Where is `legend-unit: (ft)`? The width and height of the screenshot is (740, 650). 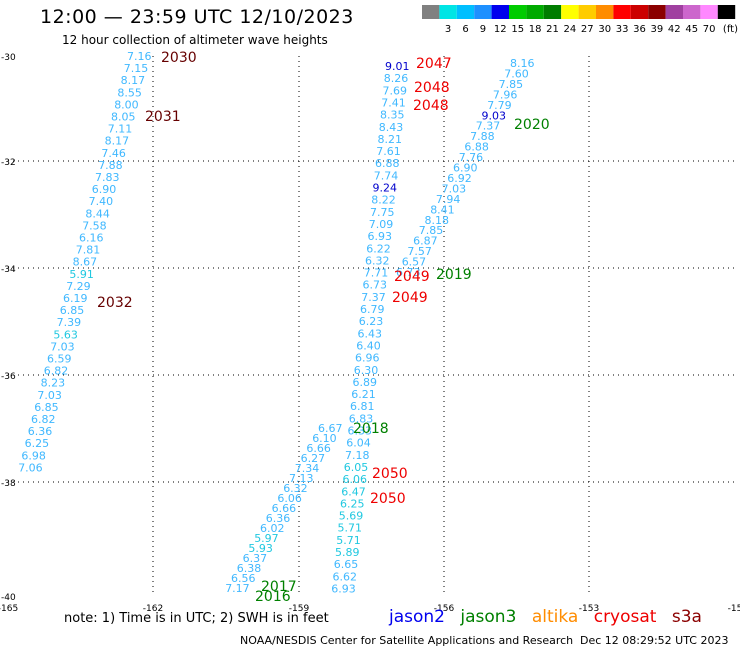 legend-unit: (ft) is located at coordinates (730, 29).